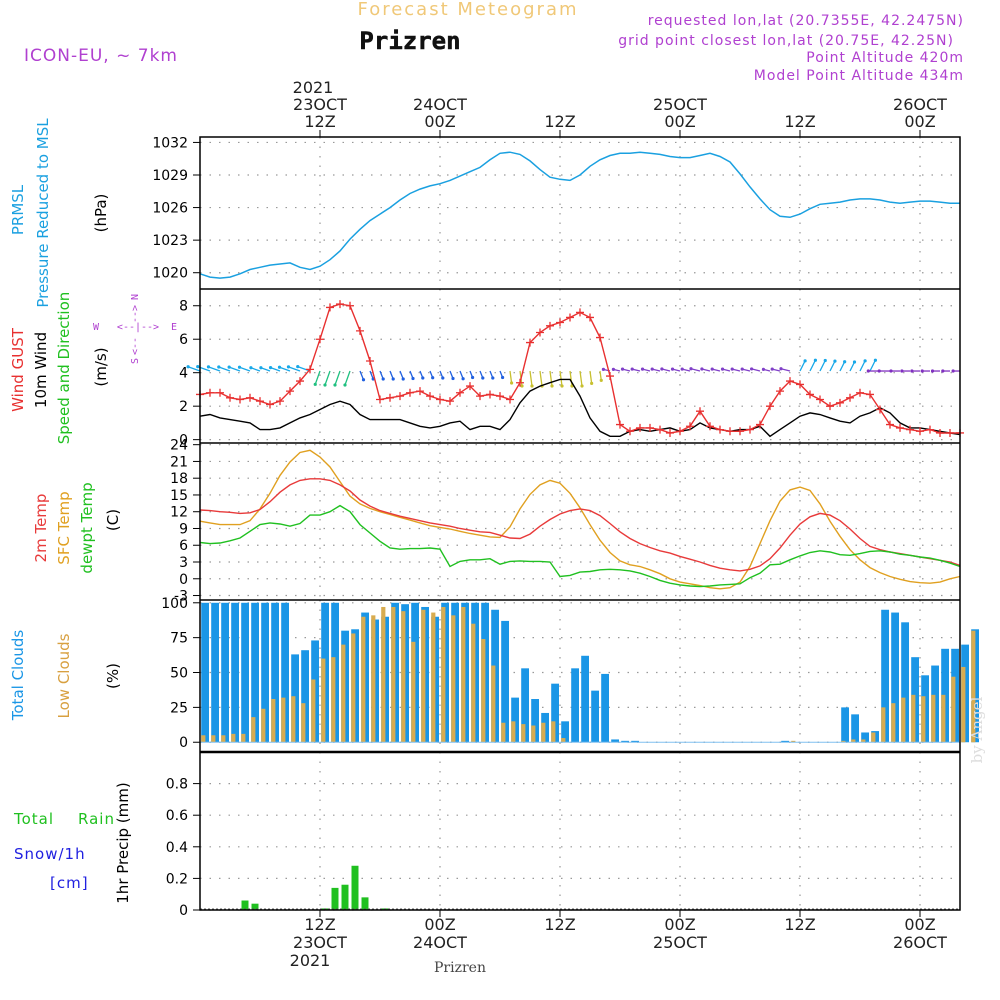 This screenshot has width=1000, height=1000. What do you see at coordinates (64, 368) in the screenshot?
I see `label-speed-direction: Speed and Direction` at bounding box center [64, 368].